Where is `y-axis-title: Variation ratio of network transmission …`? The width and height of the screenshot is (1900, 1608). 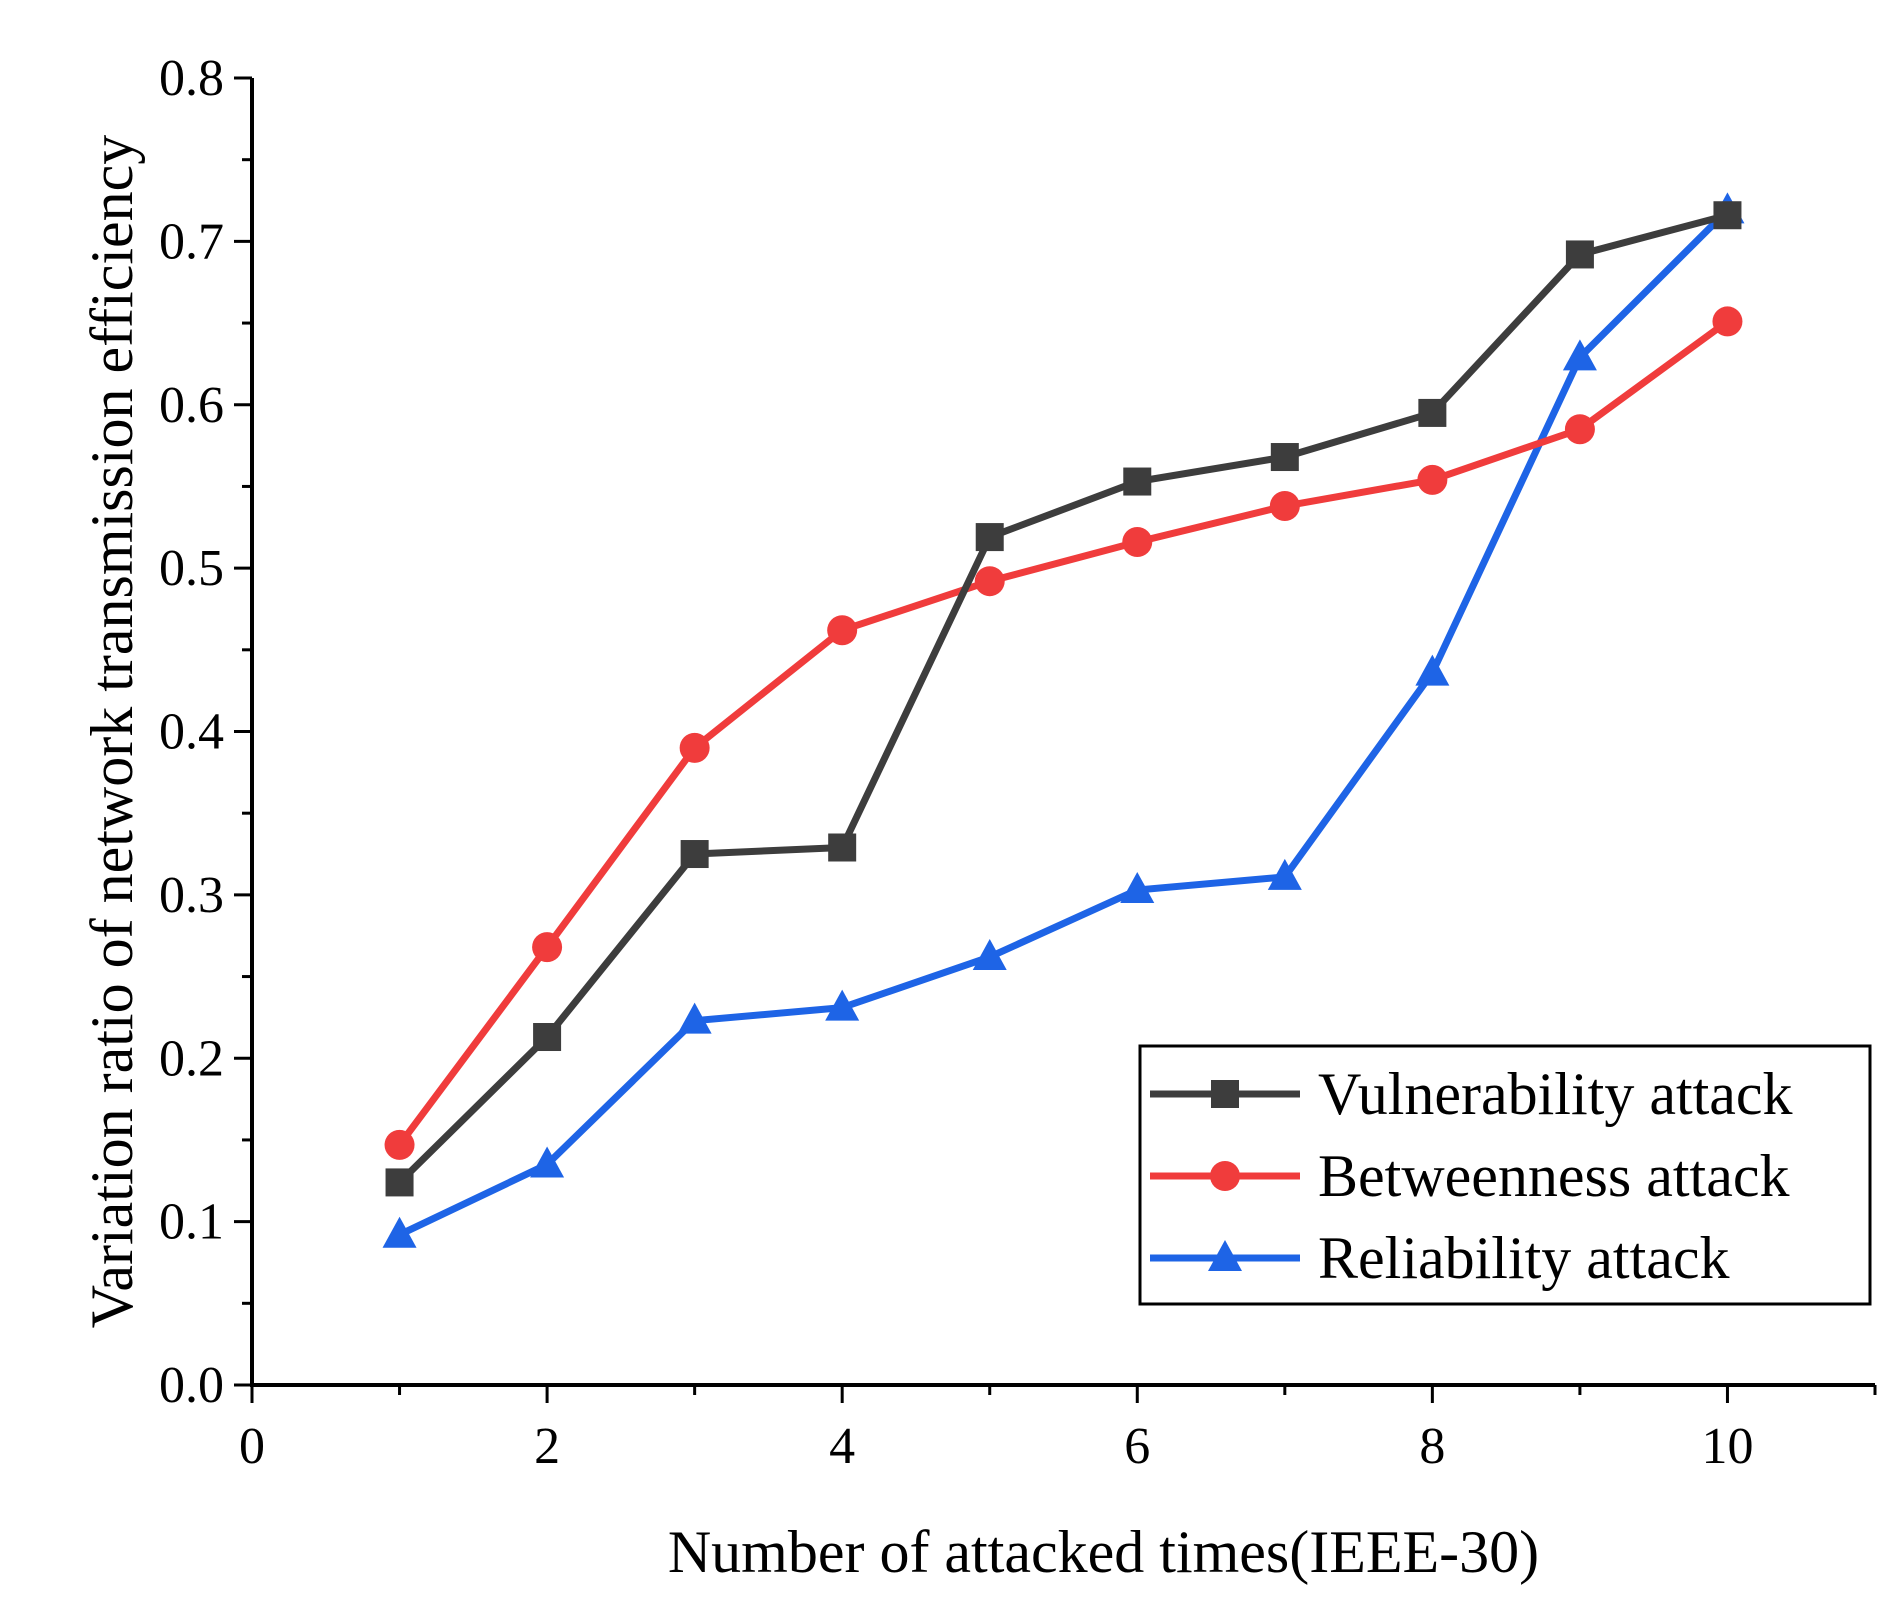
y-axis-title: Variation ratio of network transmission … is located at coordinates (112, 732).